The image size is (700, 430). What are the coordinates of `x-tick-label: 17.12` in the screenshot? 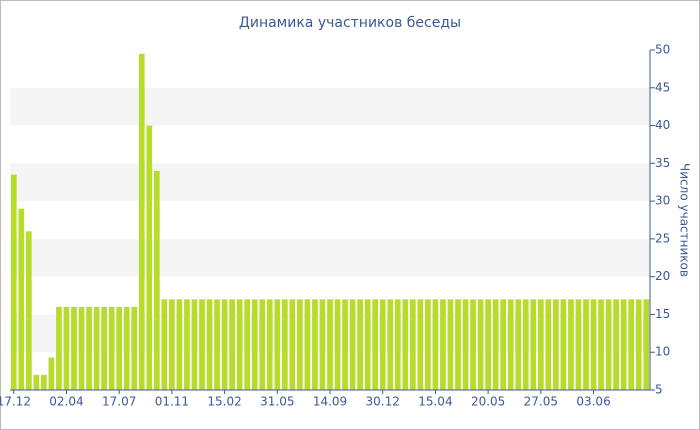 It's located at (15, 402).